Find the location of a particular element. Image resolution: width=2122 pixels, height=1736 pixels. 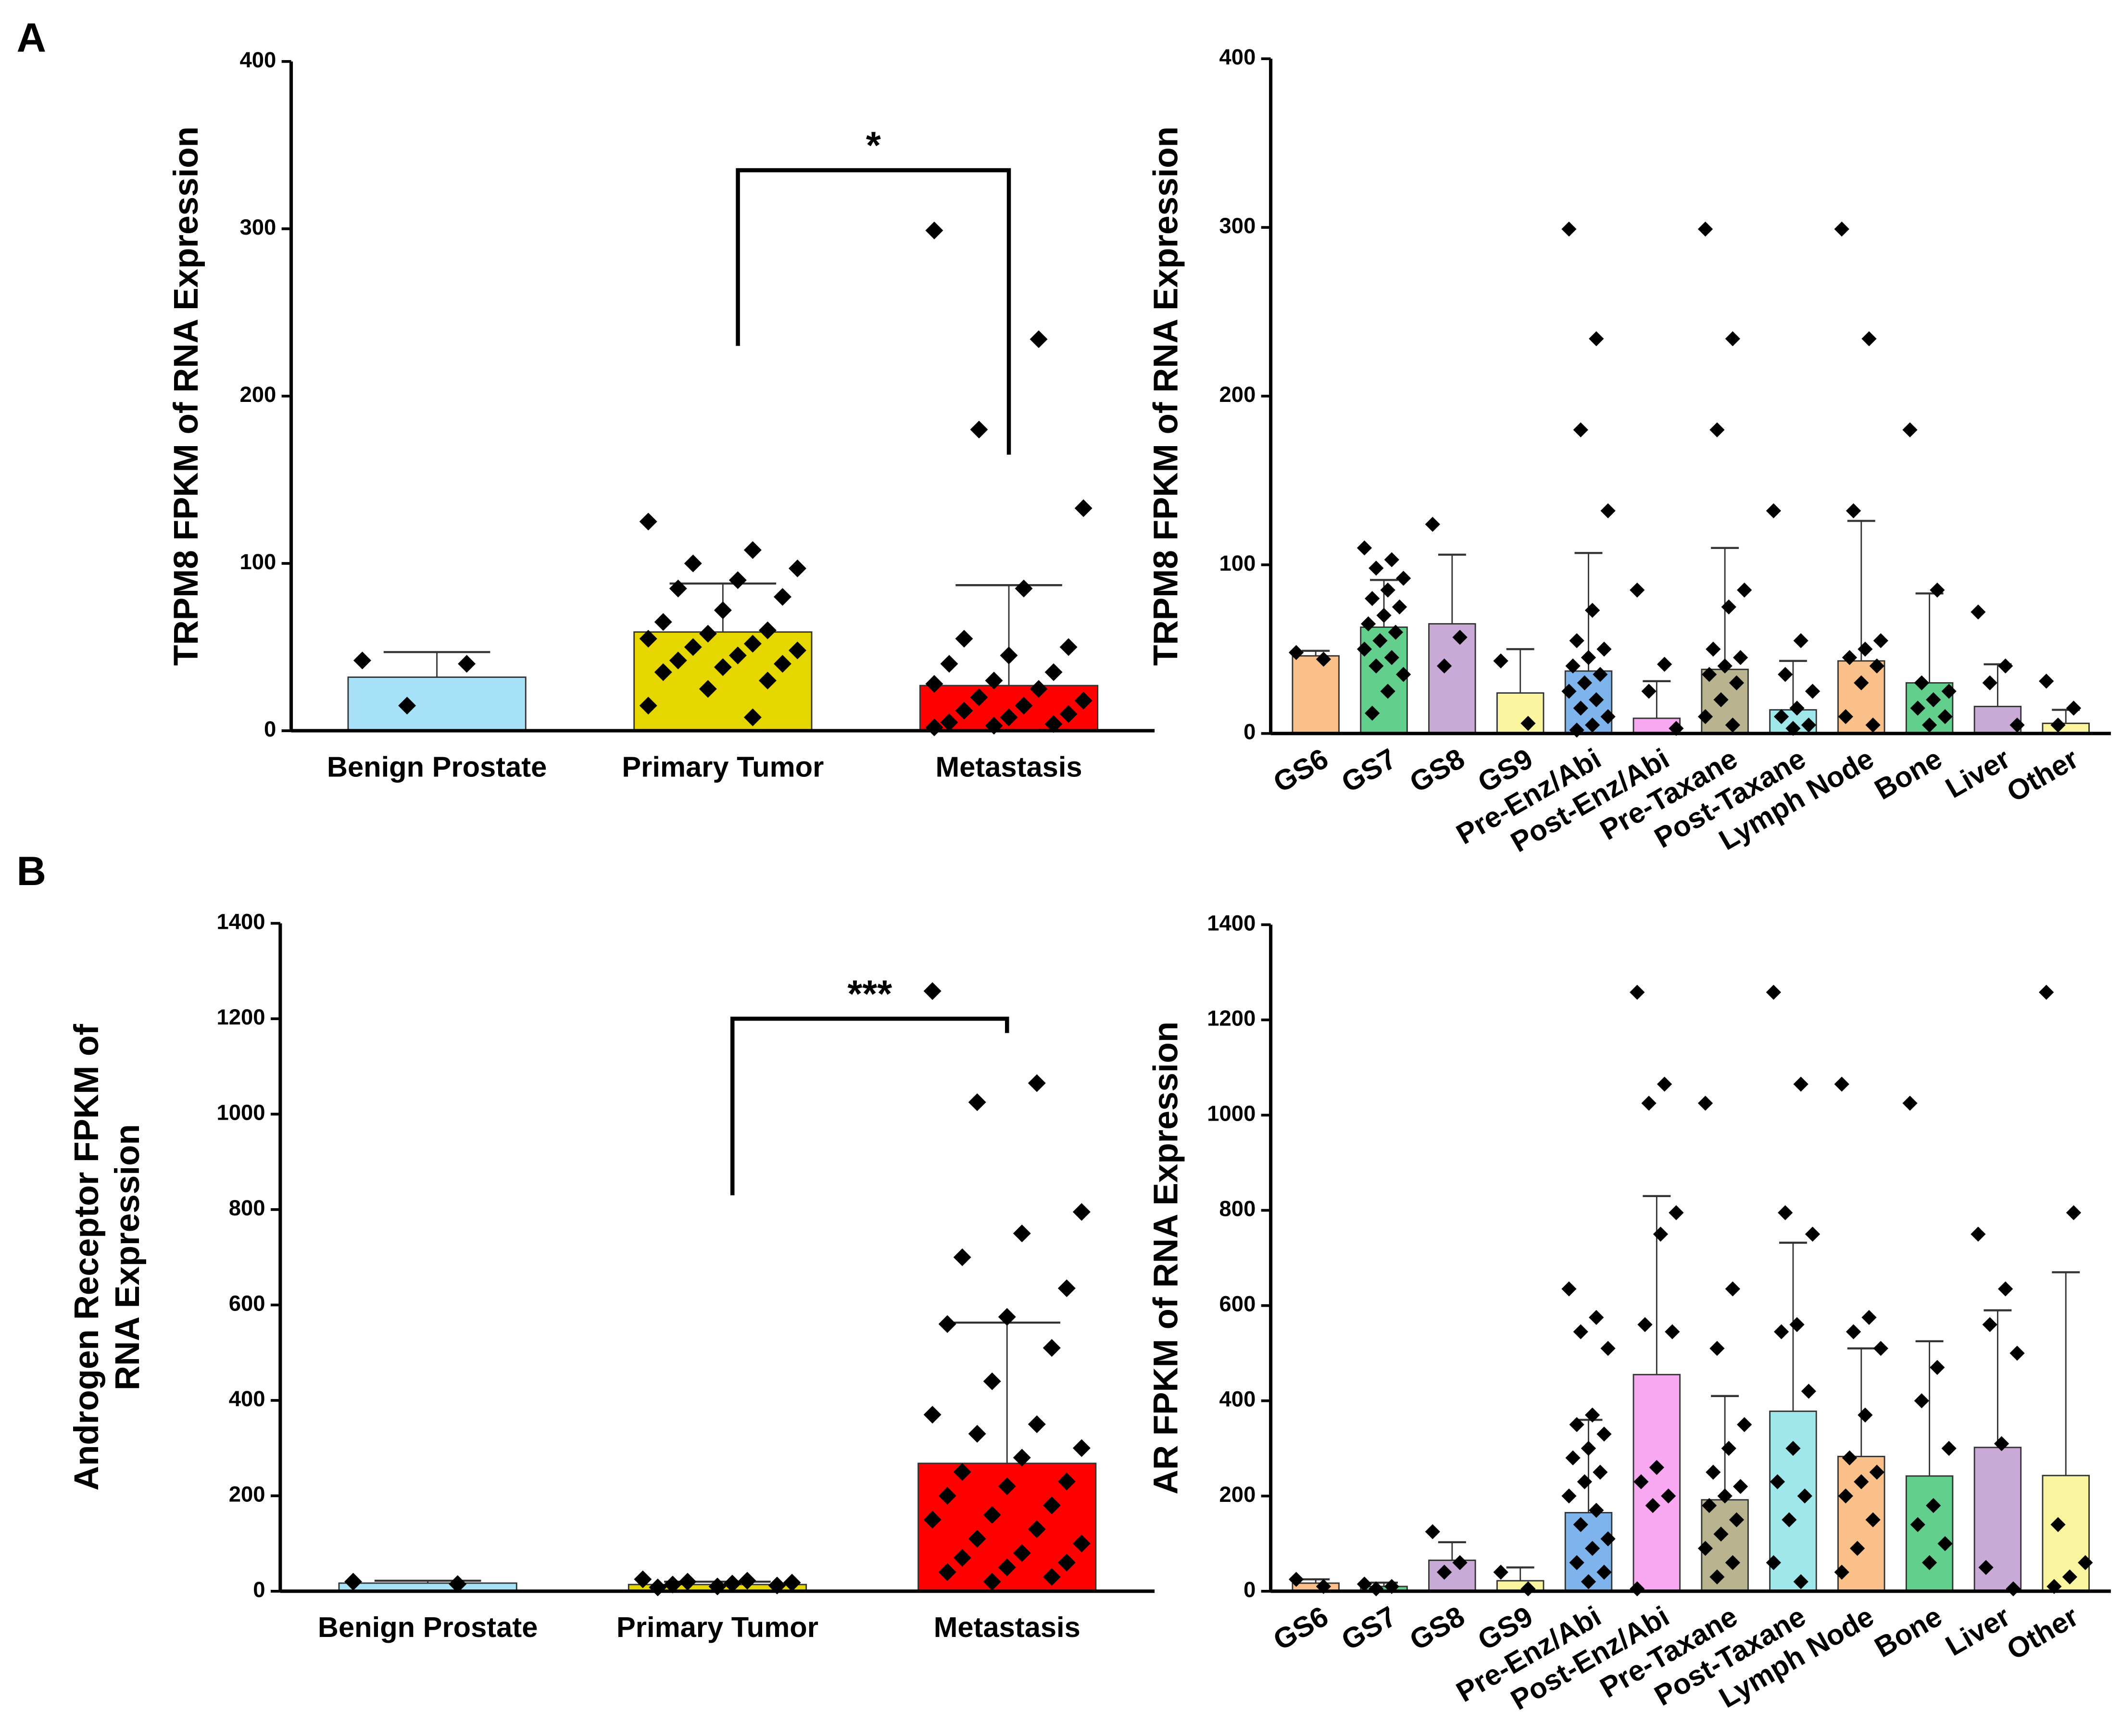

significance-bracket is located at coordinates (869, 1106).